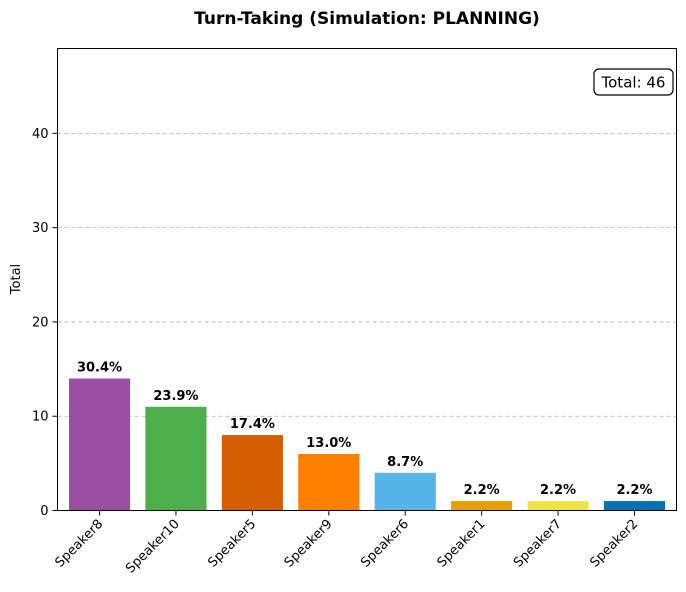  I want to click on total-annotation-text: Total: 46, so click(633, 83).